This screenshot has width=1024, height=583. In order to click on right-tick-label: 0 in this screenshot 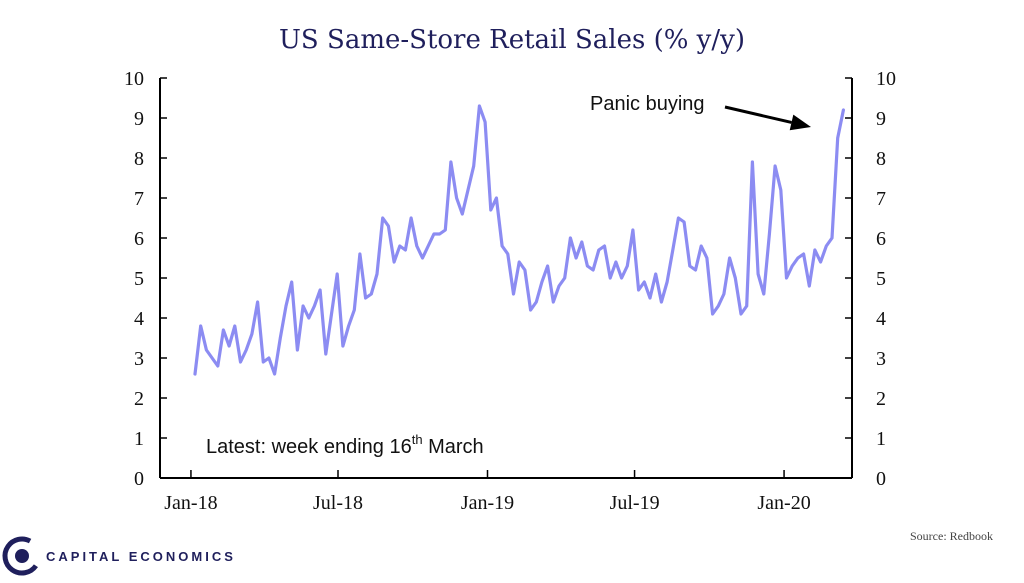, I will do `click(881, 479)`.